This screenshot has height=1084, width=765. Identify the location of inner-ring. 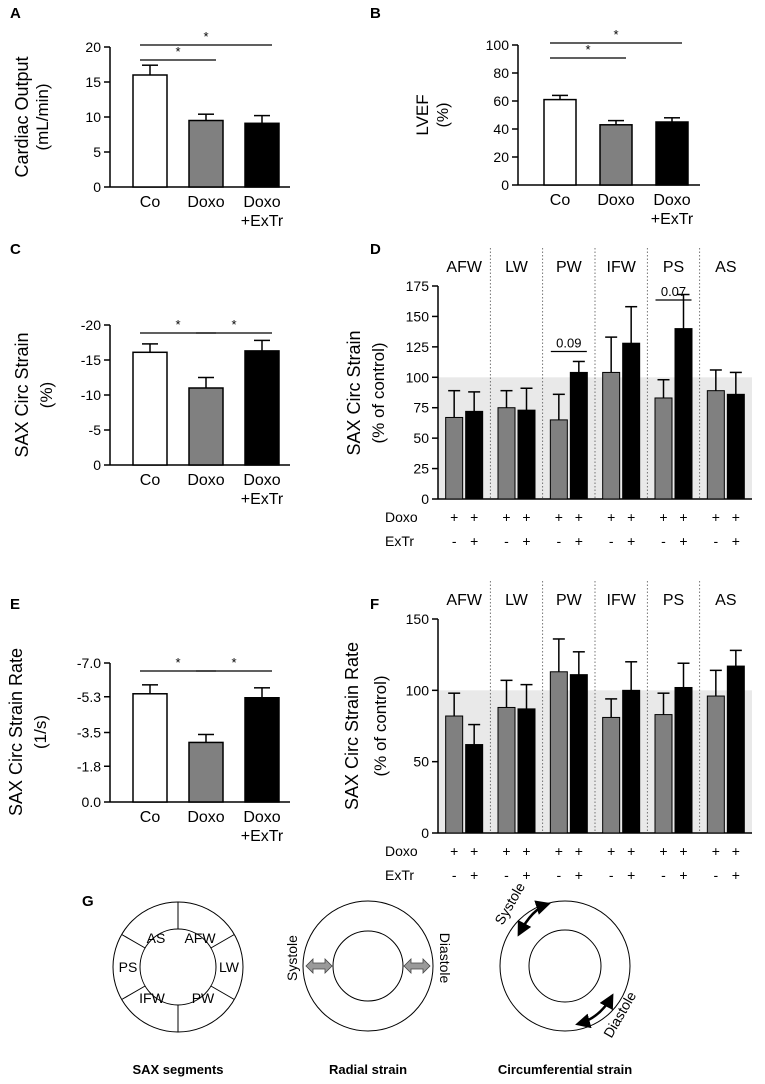
(368, 966).